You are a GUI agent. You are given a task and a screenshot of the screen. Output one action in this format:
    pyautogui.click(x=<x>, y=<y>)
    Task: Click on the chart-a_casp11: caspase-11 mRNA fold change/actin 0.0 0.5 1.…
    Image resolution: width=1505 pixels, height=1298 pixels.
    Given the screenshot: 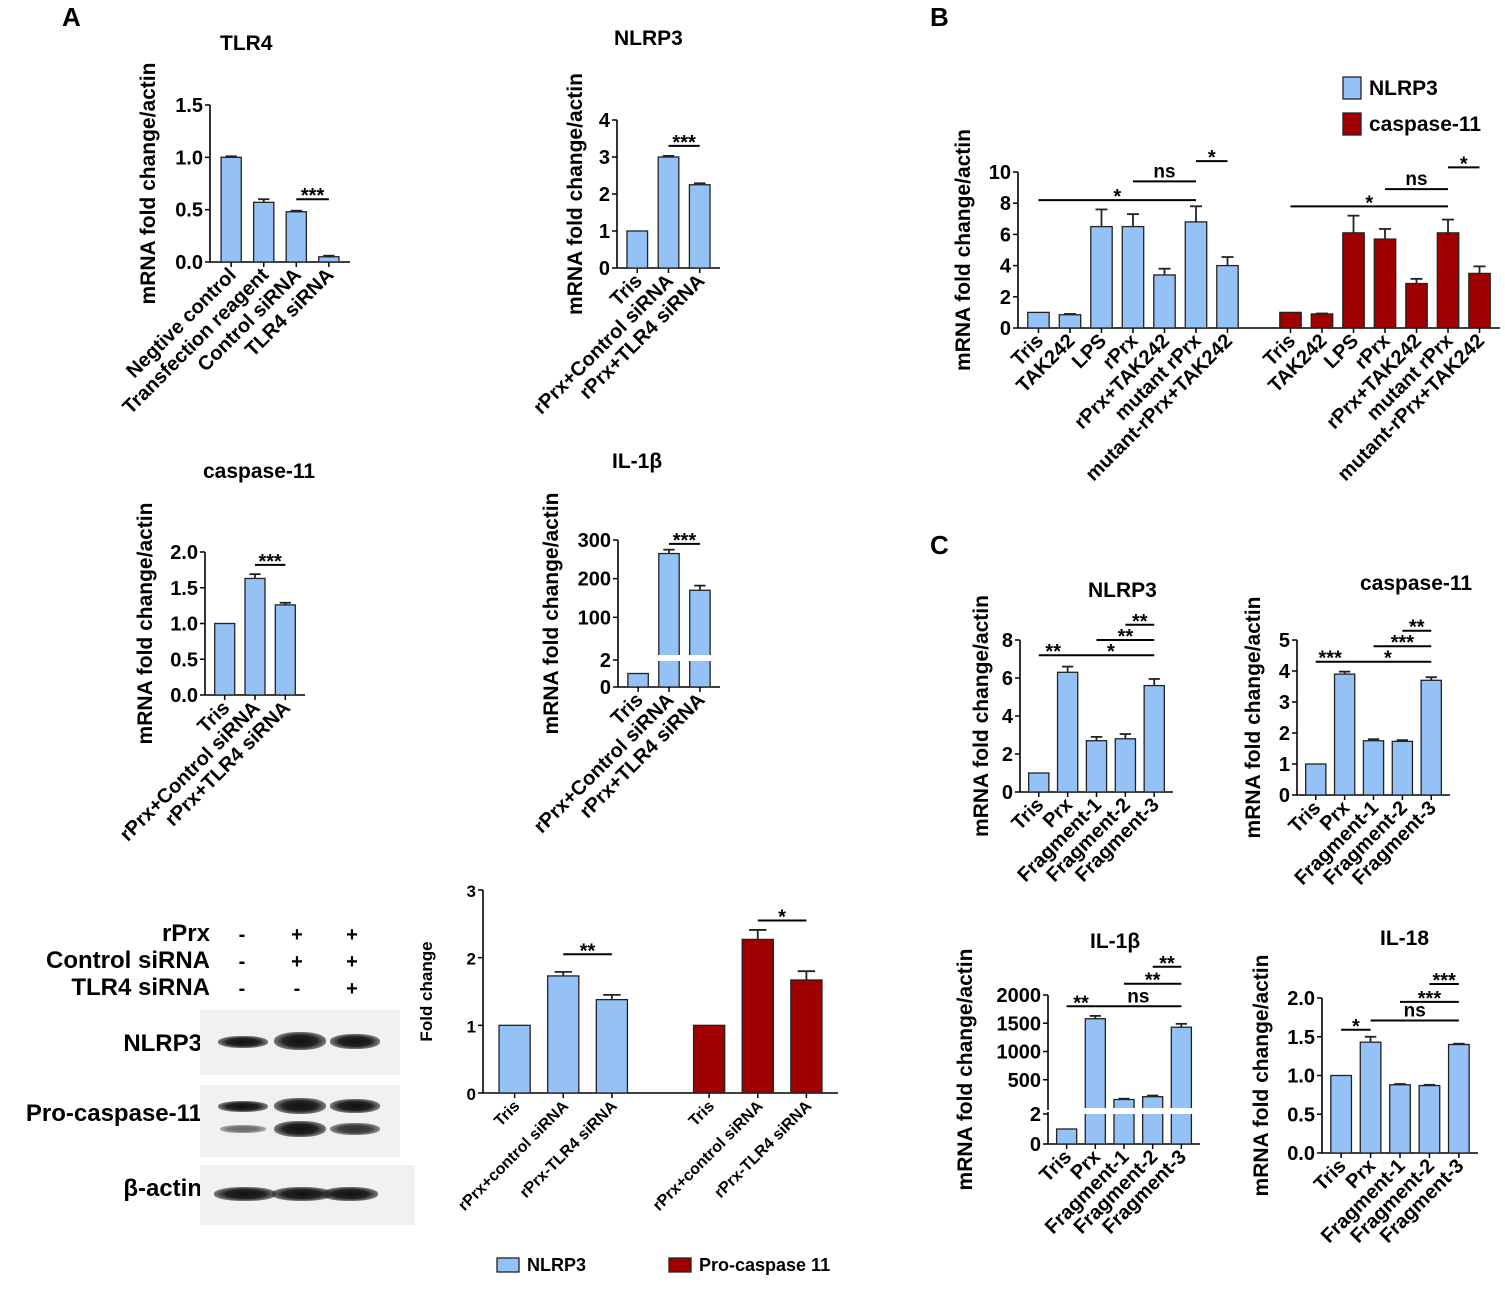 What is the action you would take?
    pyautogui.click(x=216, y=653)
    